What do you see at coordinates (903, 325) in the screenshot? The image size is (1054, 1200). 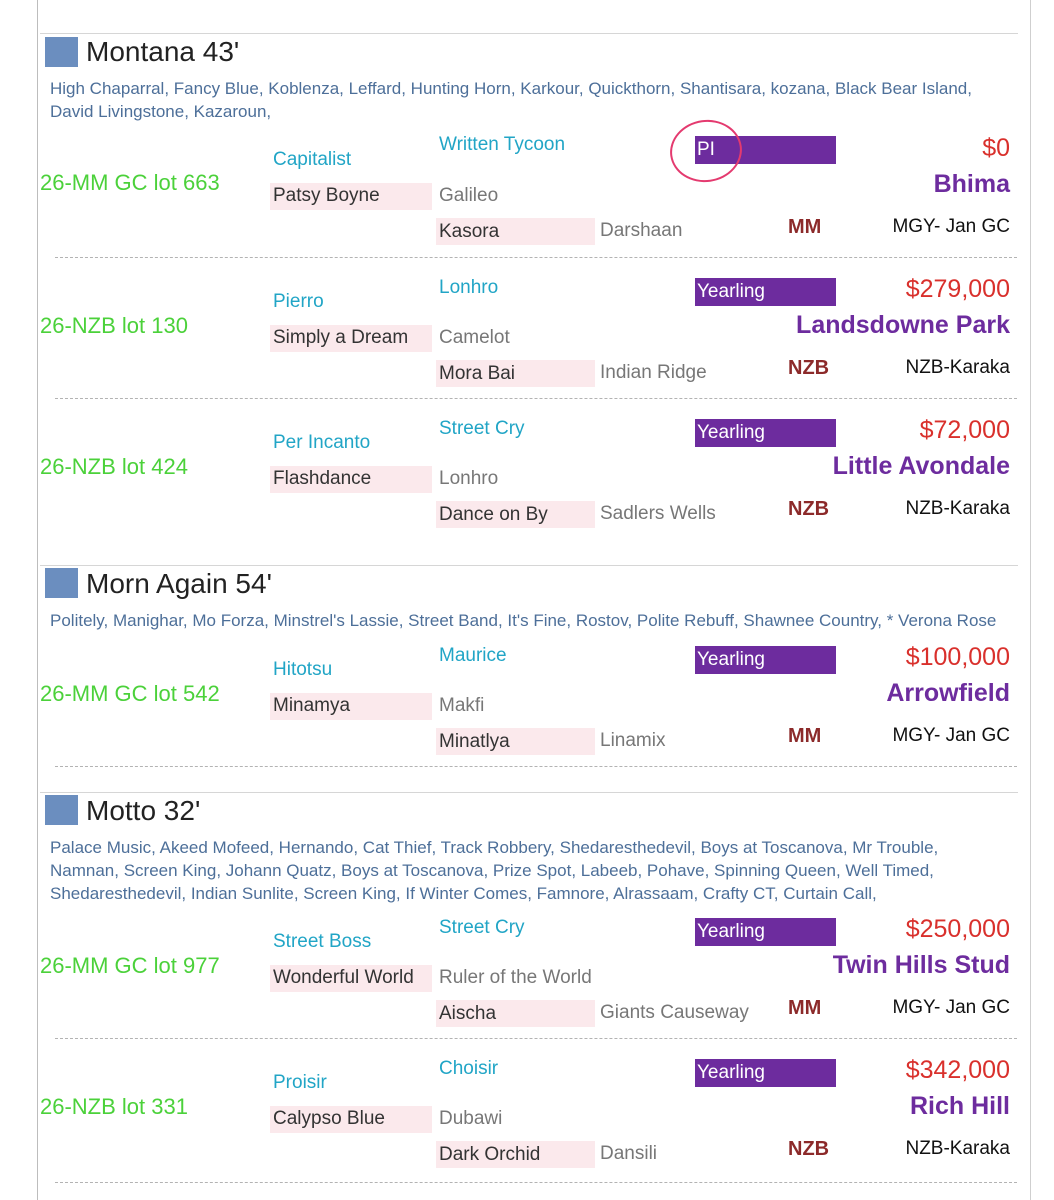 I see `buyer-name: Landsdowne Park` at bounding box center [903, 325].